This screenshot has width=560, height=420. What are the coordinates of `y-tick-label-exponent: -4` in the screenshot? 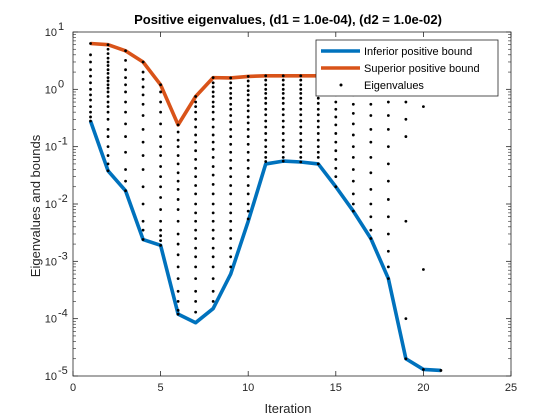 It's located at (63, 314).